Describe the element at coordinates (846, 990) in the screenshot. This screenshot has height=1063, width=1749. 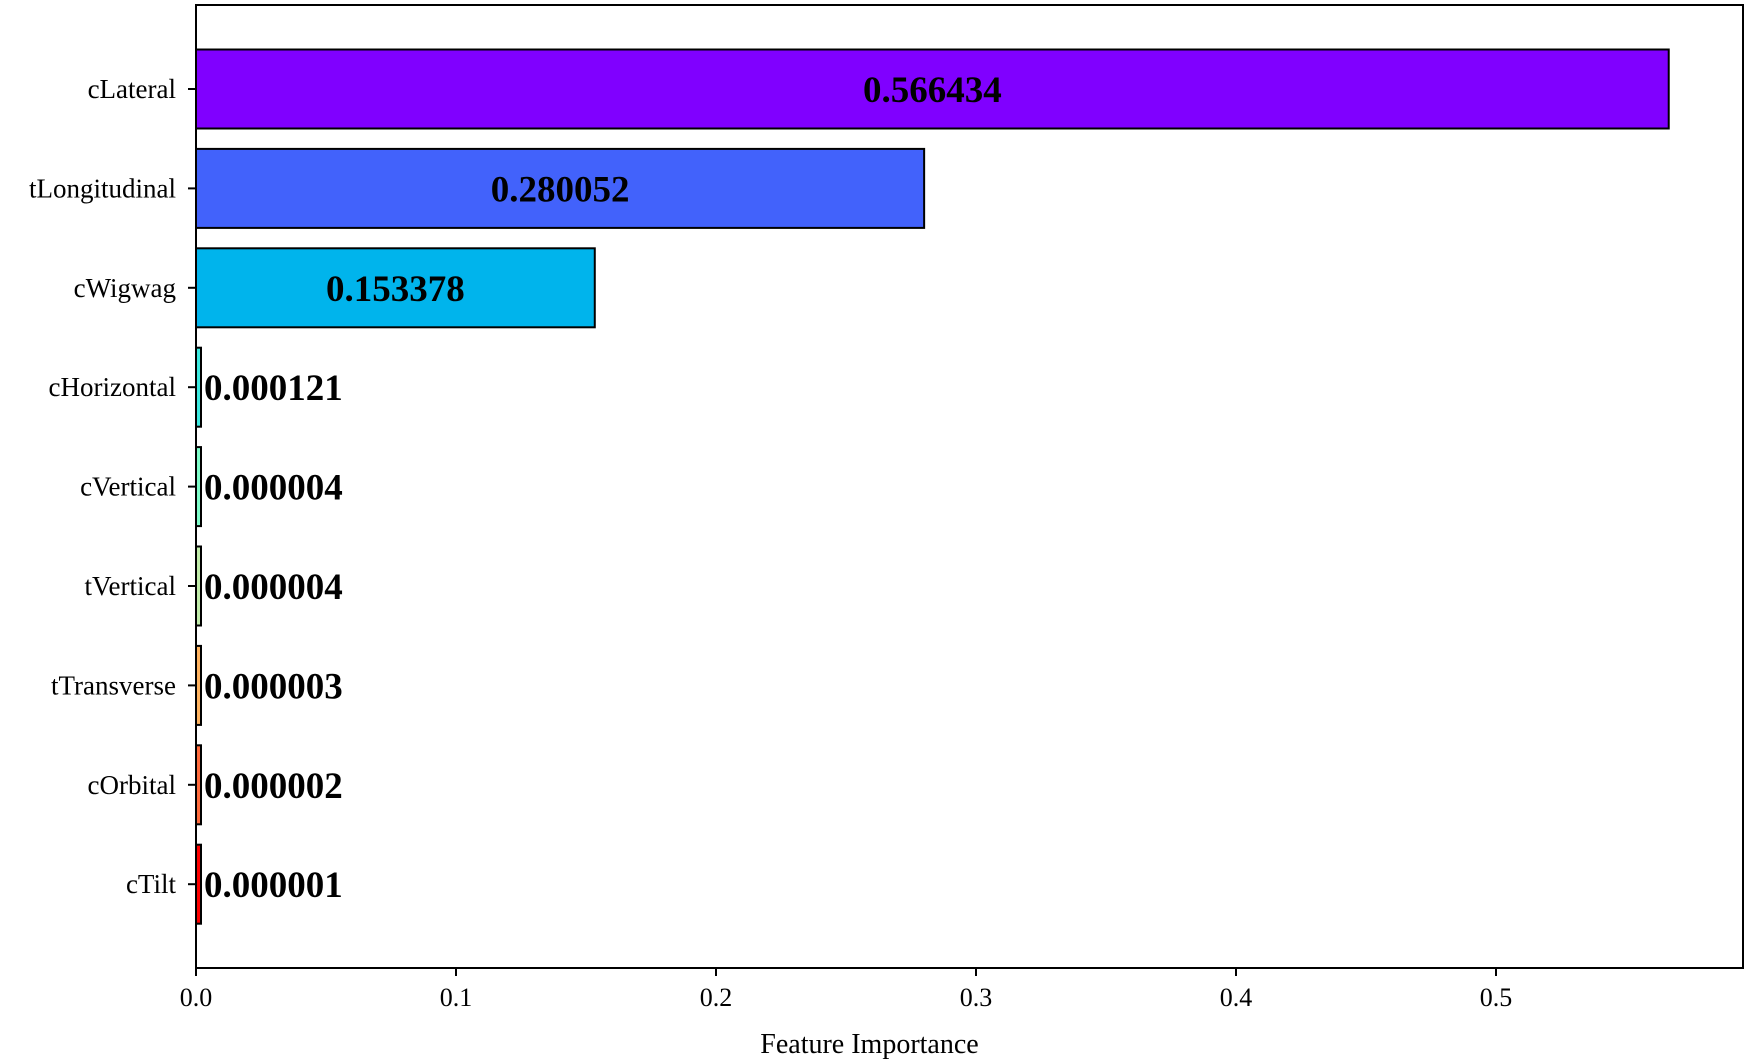
I see `x-axis: 0.0 0.1 0.2 0.3 0.4 0.5` at that location.